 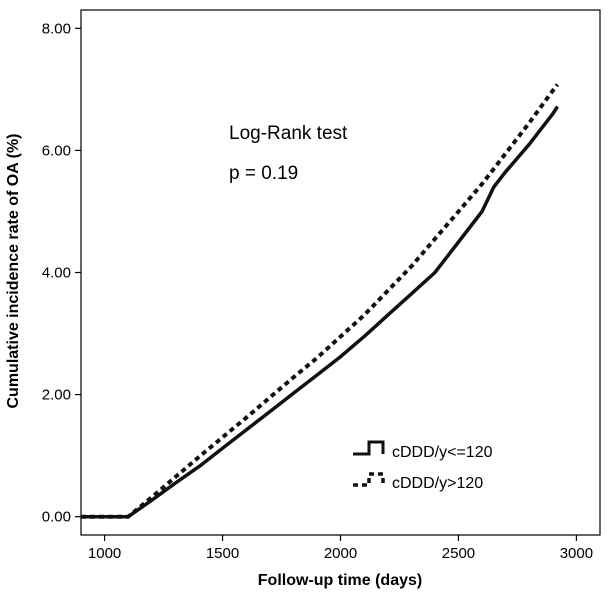 I want to click on y-axis: 0.00 2.00 4.00 6.00 8.00, so click(x=61, y=273).